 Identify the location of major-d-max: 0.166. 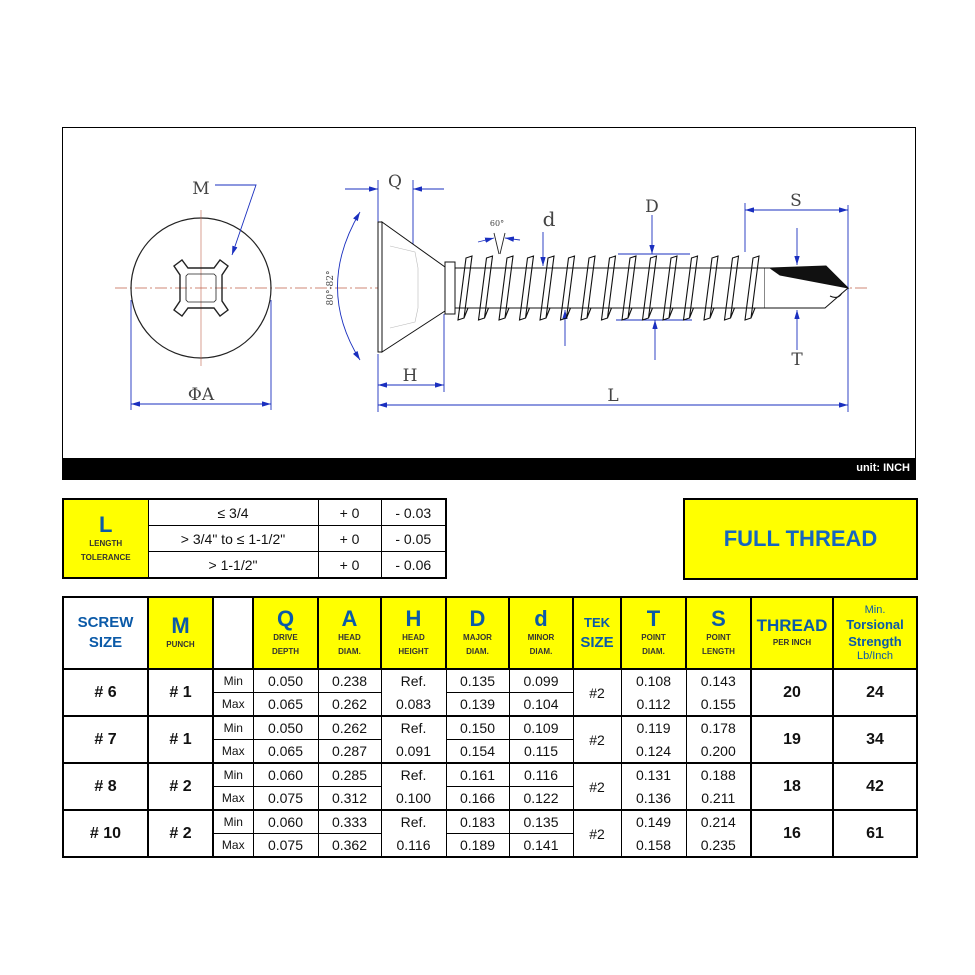
(477, 798).